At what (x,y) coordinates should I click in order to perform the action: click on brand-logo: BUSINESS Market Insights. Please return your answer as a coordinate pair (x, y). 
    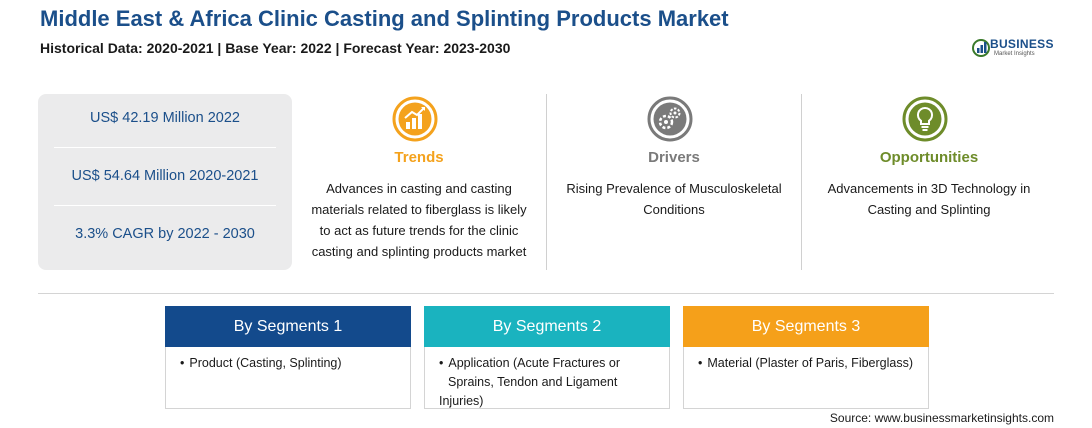
    Looking at the image, I should click on (1017, 48).